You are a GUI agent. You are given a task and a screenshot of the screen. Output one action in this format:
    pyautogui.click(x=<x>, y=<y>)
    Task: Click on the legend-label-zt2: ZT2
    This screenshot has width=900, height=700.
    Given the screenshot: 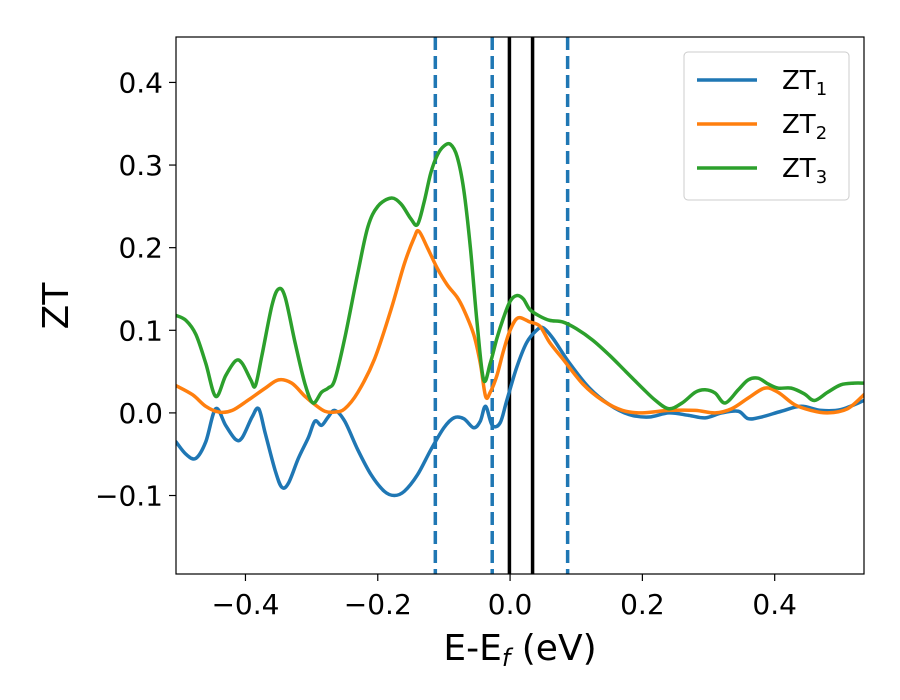 What is the action you would take?
    pyautogui.click(x=804, y=127)
    